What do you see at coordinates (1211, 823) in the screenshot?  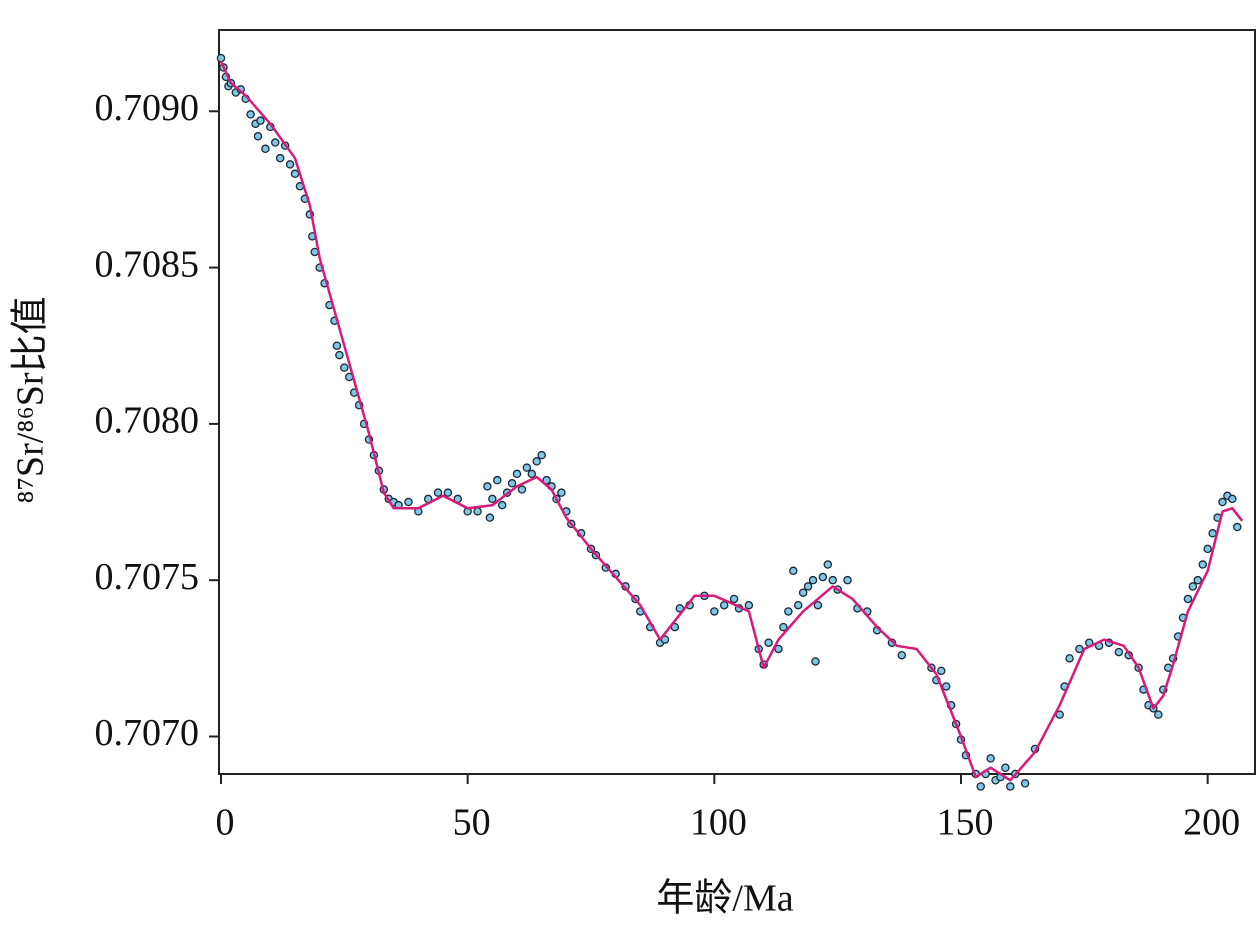 I see `x-tick-label: 200` at bounding box center [1211, 823].